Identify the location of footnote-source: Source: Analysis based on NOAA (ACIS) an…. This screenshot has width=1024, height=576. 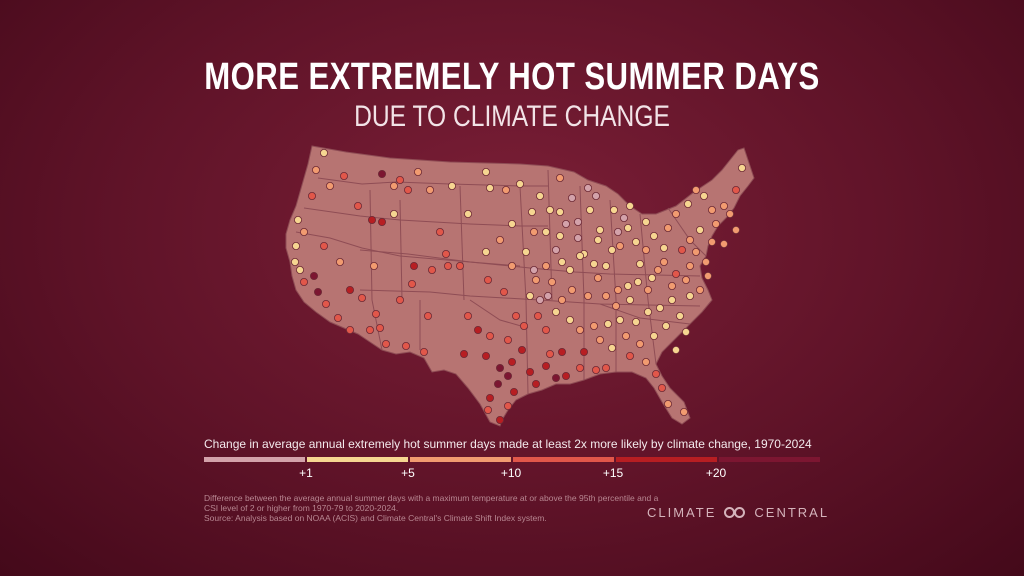
(375, 518).